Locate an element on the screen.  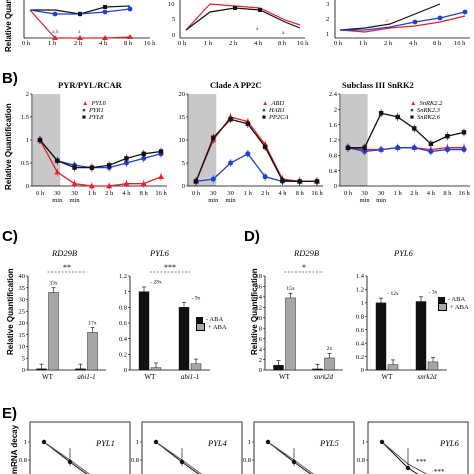
b-ytick-label: 0 is located at coordinates (335, 186).